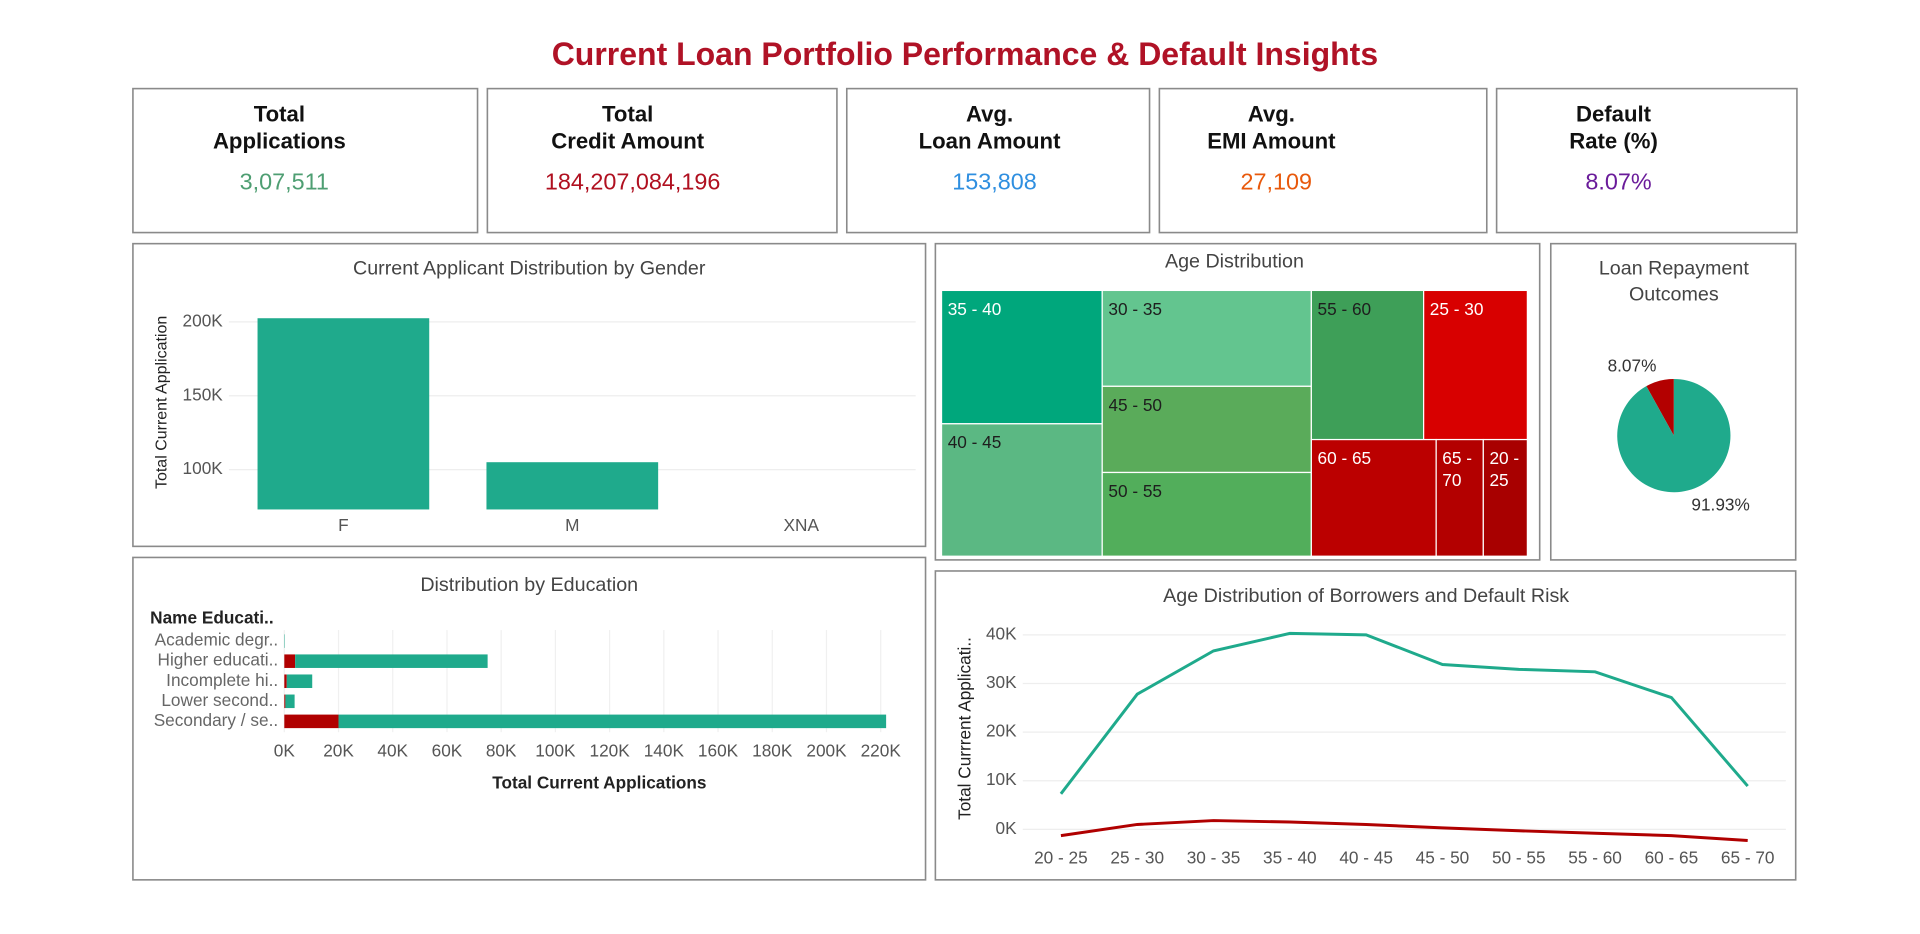 This screenshot has width=1920, height=934. Describe the element at coordinates (279, 141) in the screenshot. I see `kpi-label: Applications` at that location.